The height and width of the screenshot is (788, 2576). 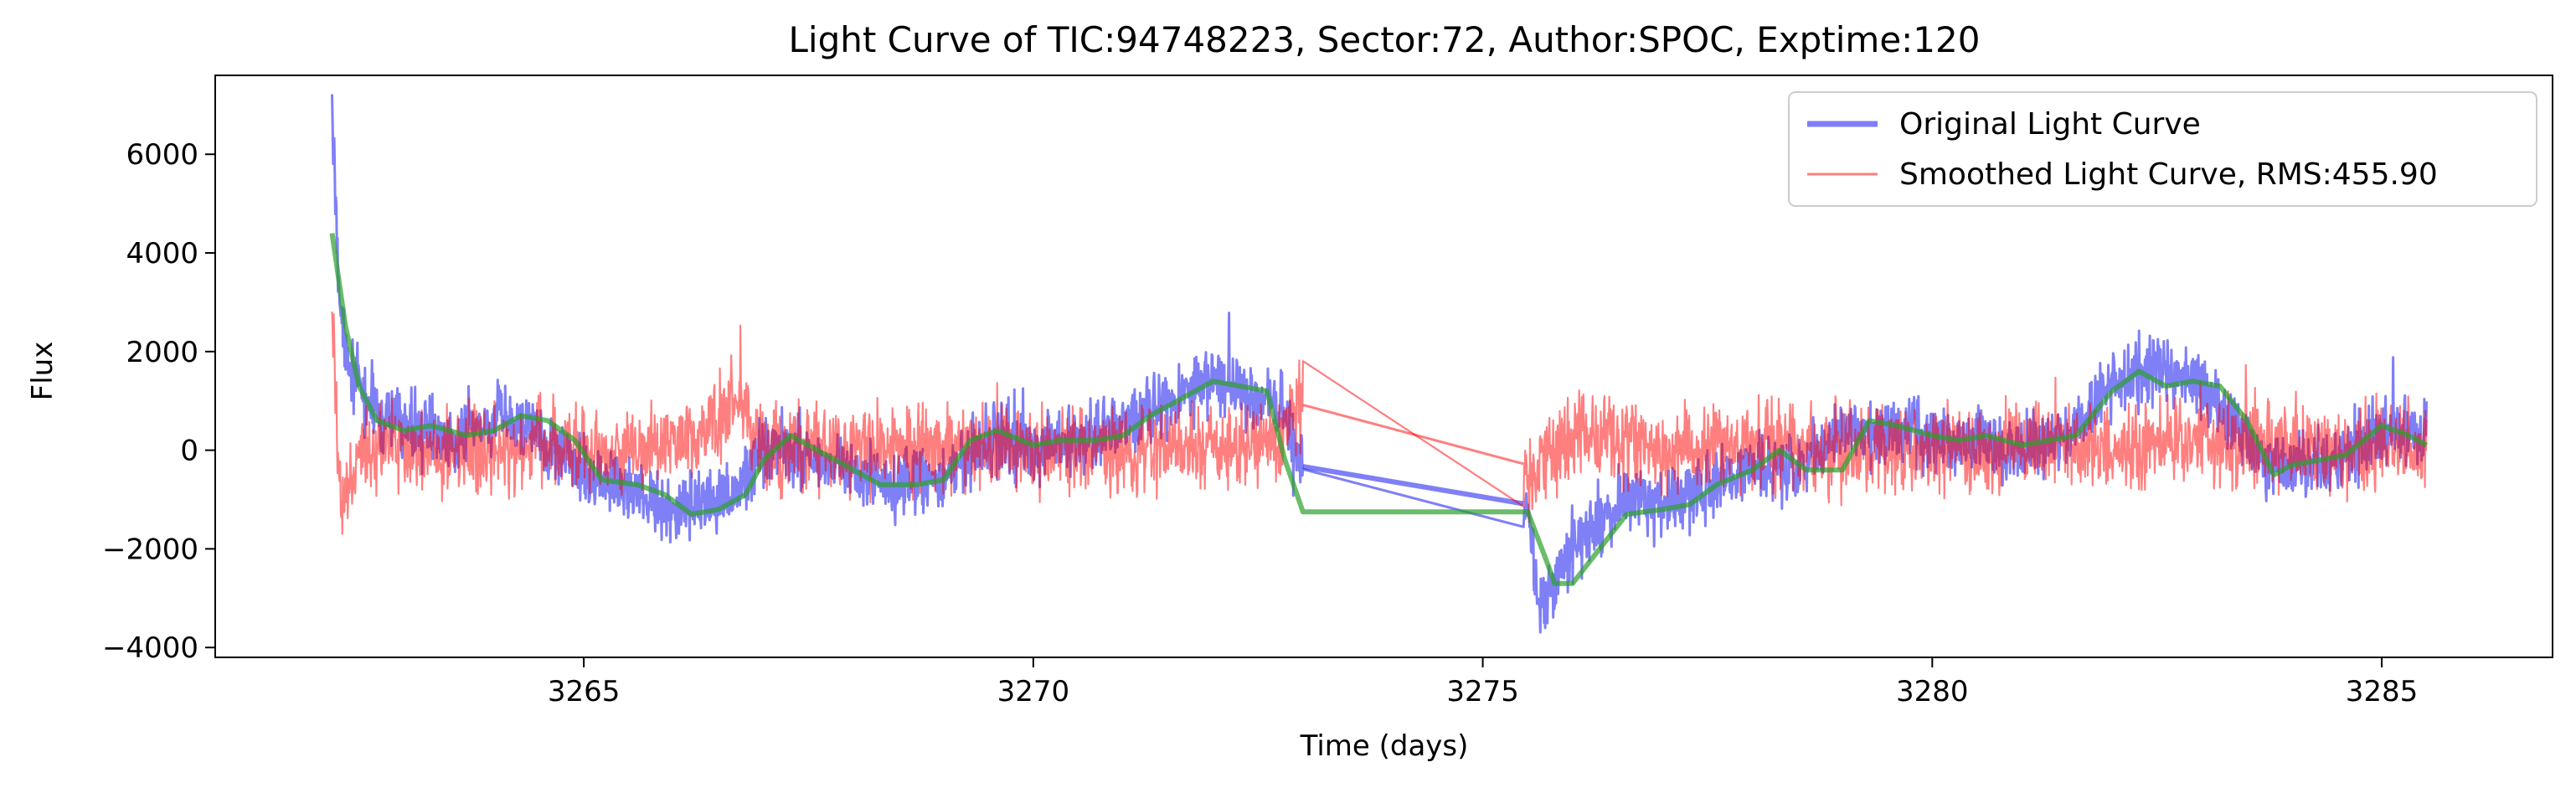 What do you see at coordinates (1482, 691) in the screenshot?
I see `x-tick-label: 3275` at bounding box center [1482, 691].